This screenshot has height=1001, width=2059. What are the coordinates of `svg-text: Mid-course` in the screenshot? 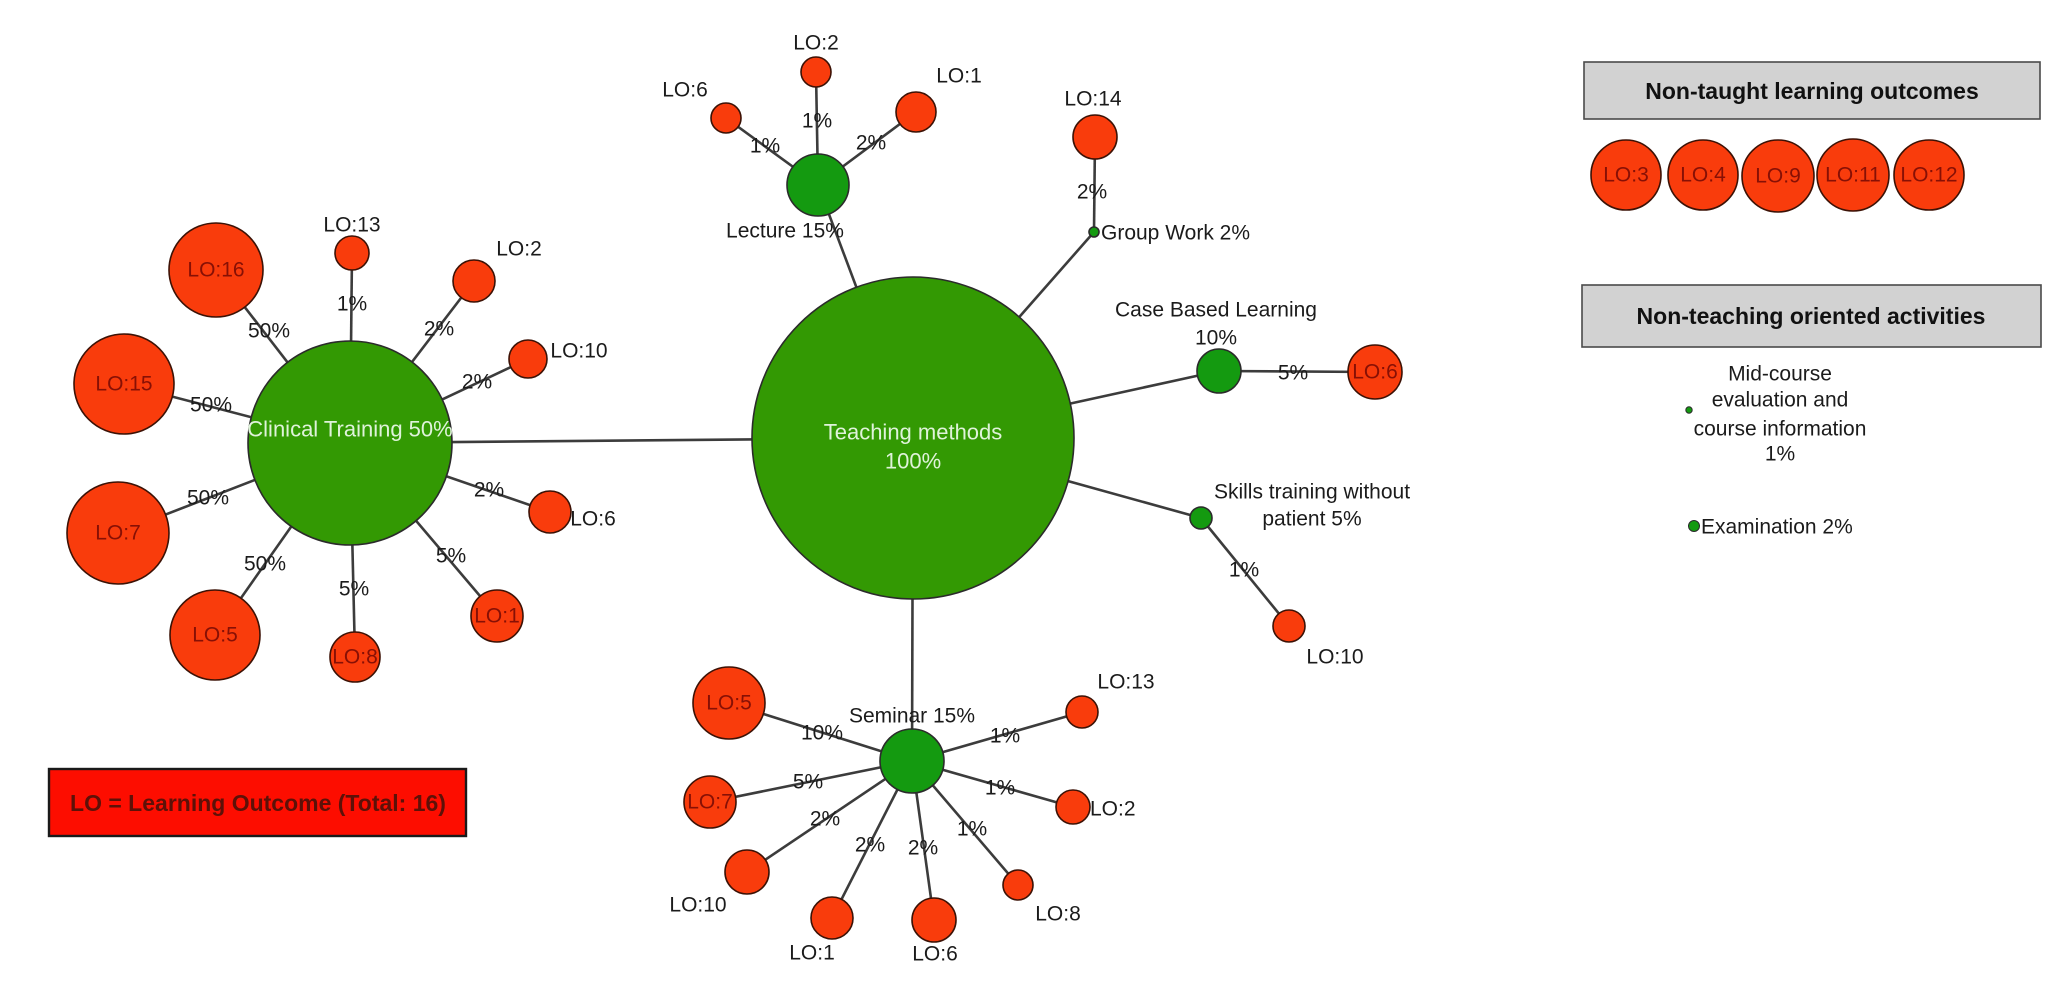 It's located at (1780, 374).